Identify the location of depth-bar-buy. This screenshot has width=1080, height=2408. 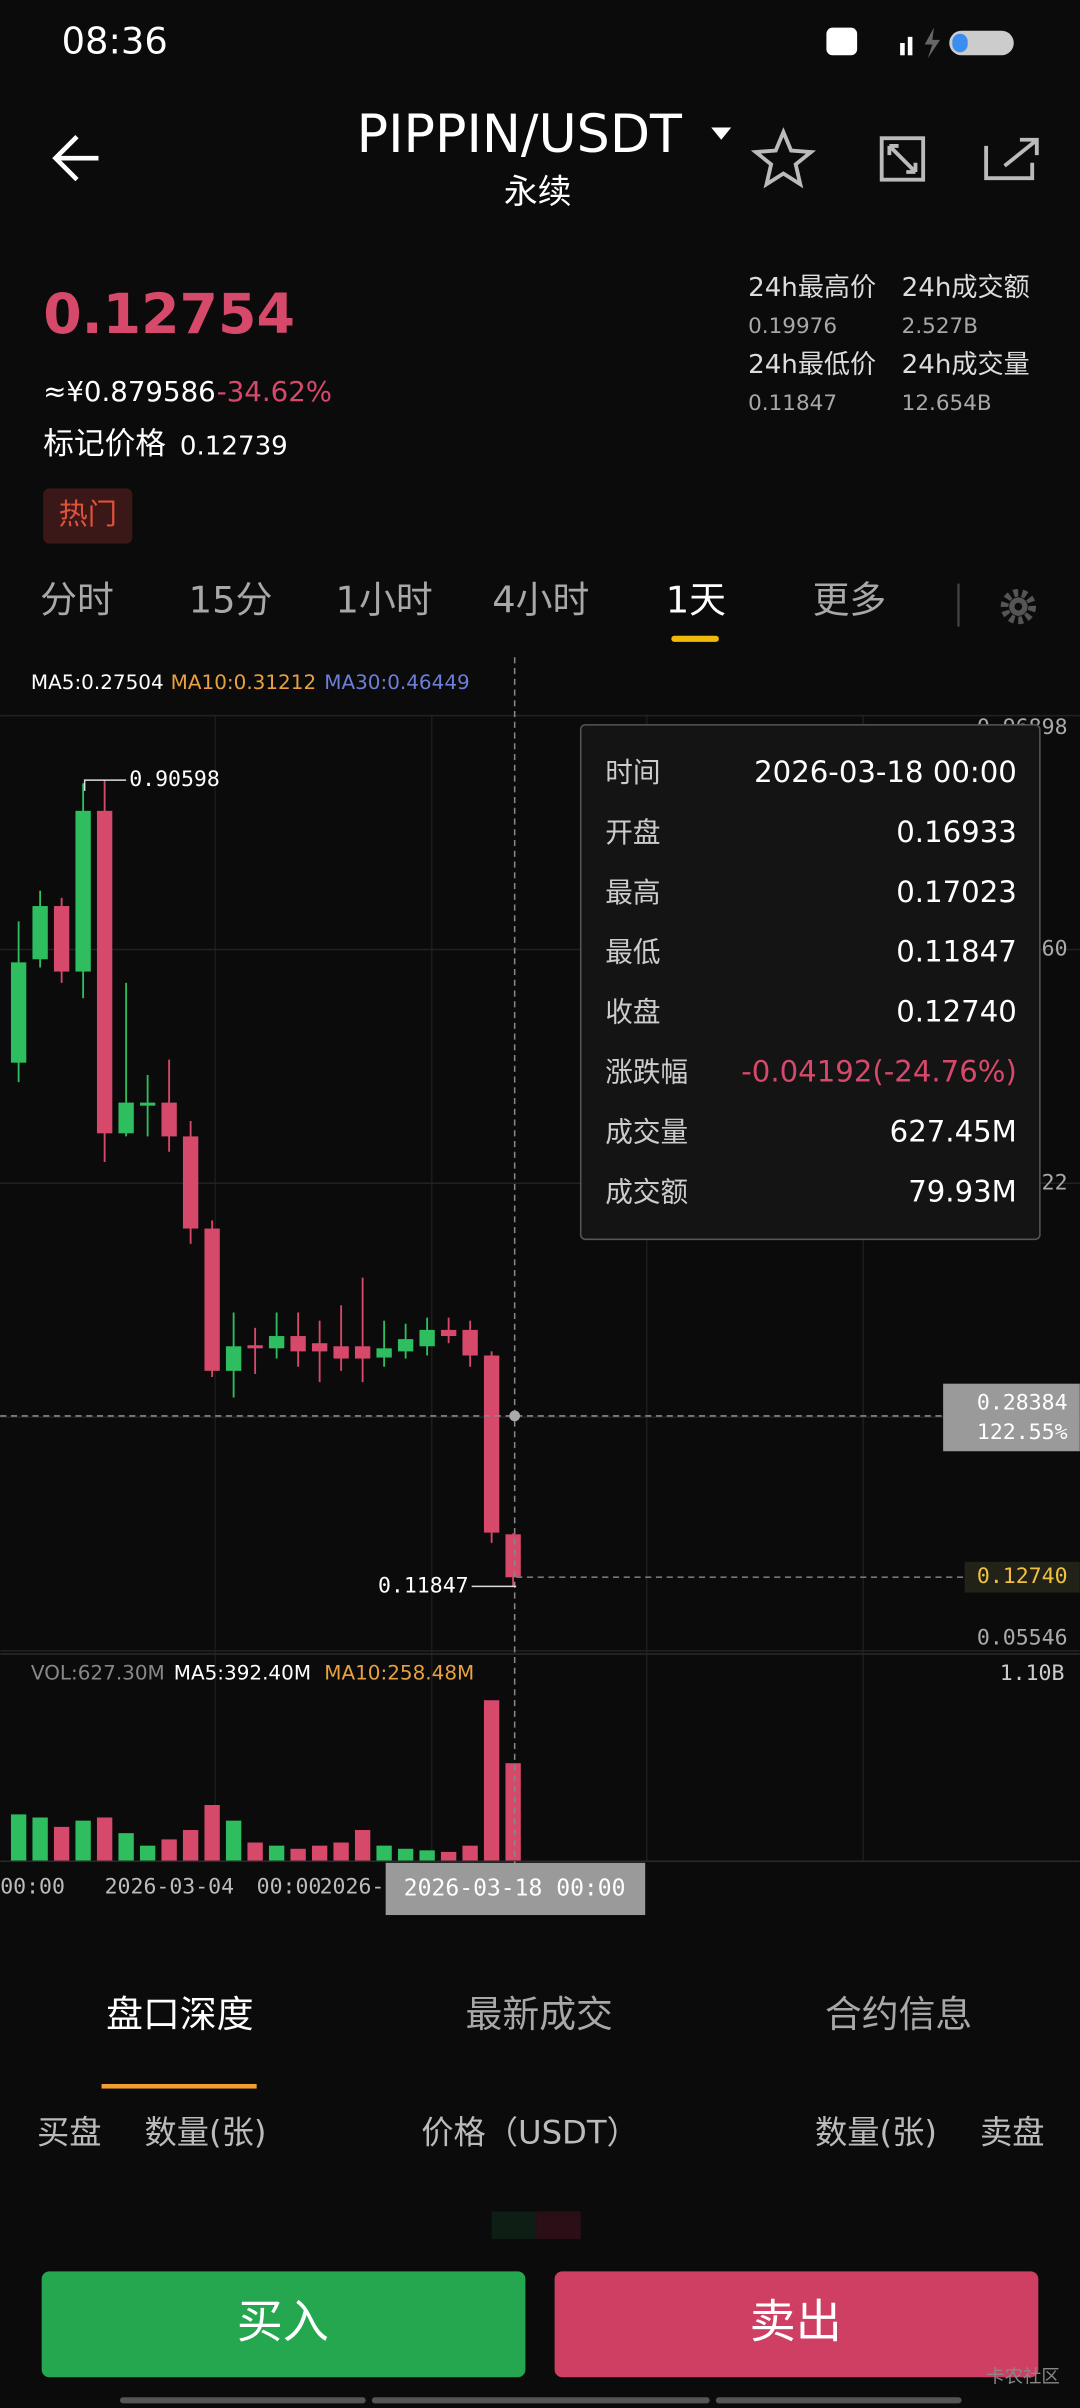
(514, 2225).